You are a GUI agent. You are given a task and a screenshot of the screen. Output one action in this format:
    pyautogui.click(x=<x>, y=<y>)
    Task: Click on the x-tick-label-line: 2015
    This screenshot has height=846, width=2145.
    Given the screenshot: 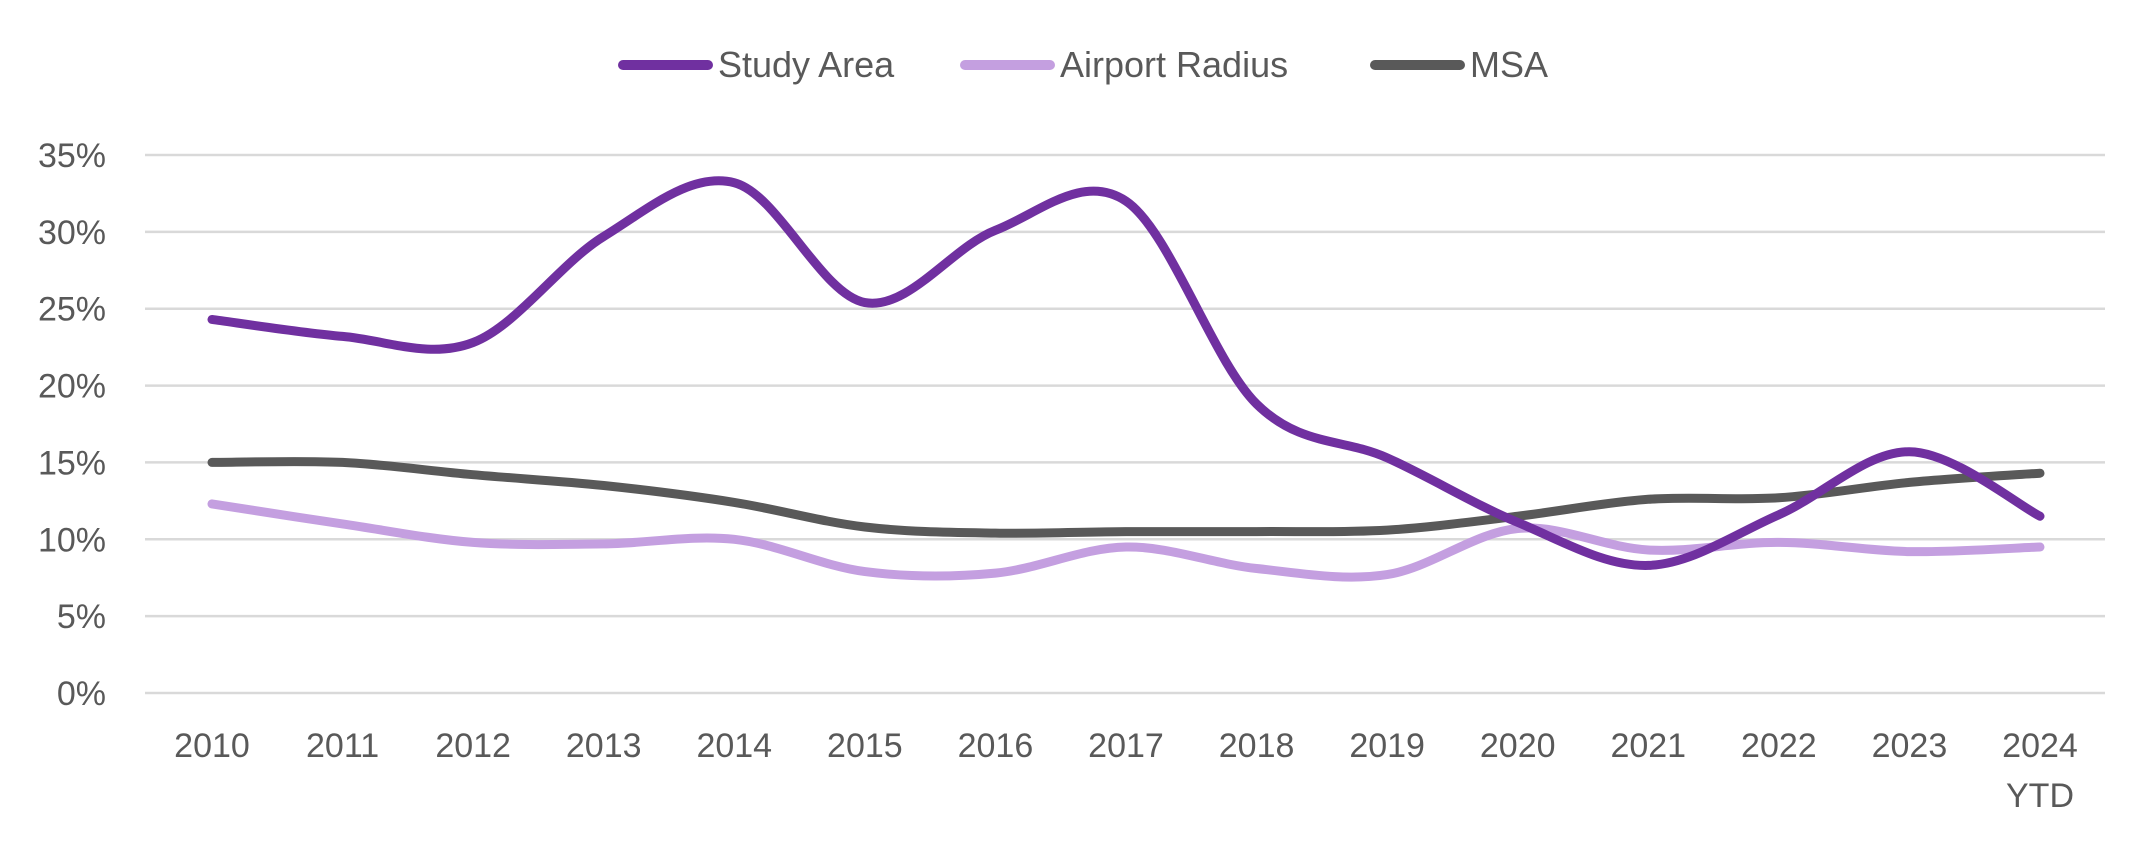 What is the action you would take?
    pyautogui.click(x=865, y=746)
    